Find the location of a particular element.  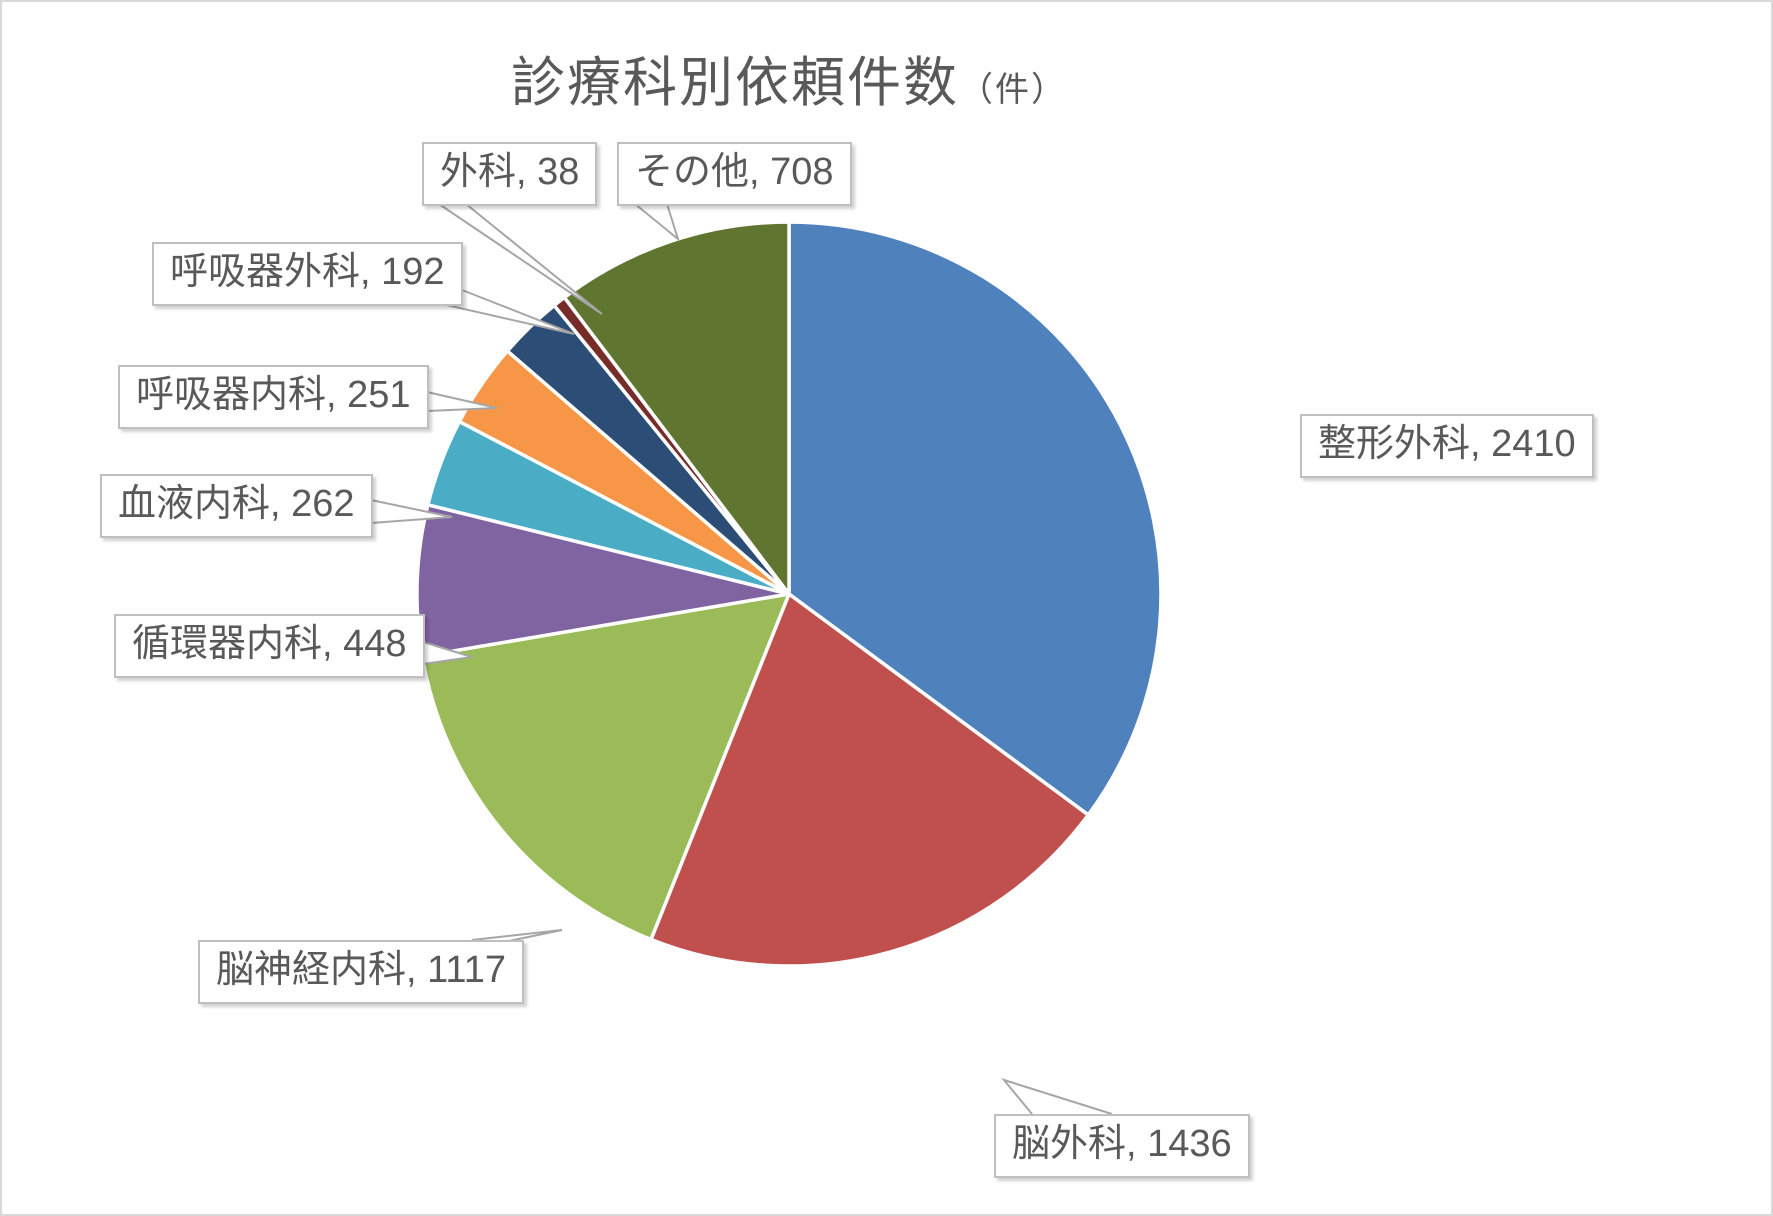

data-label-3: 循環器内科, 448 is located at coordinates (269, 646).